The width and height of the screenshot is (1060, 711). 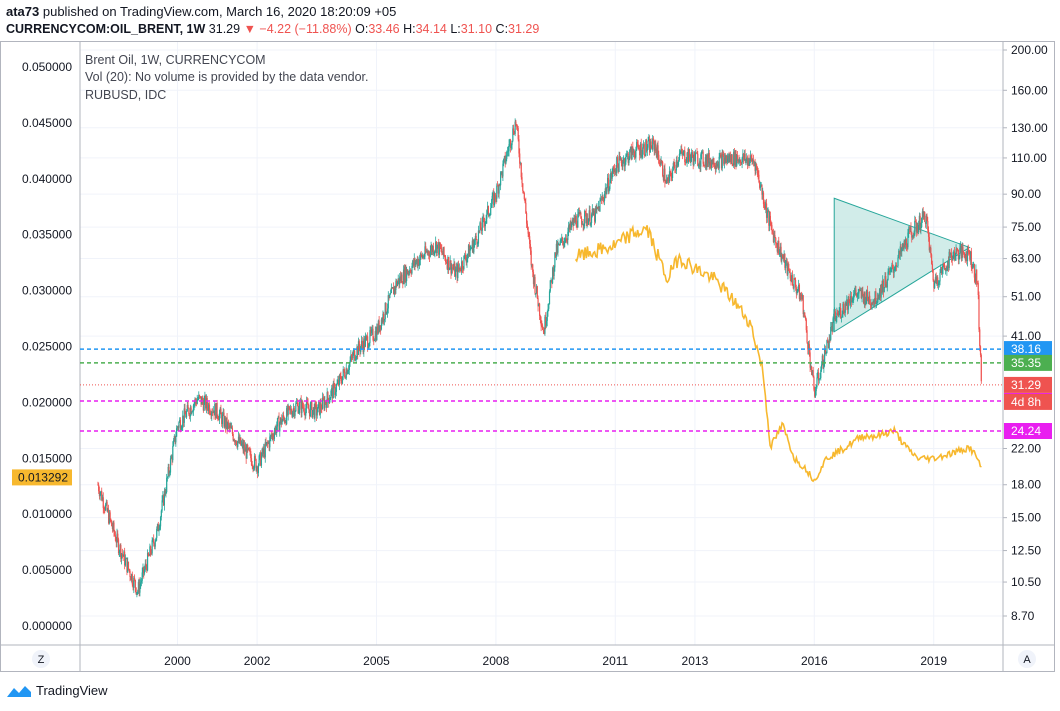 I want to click on author-name: ata73, so click(x=23, y=11).